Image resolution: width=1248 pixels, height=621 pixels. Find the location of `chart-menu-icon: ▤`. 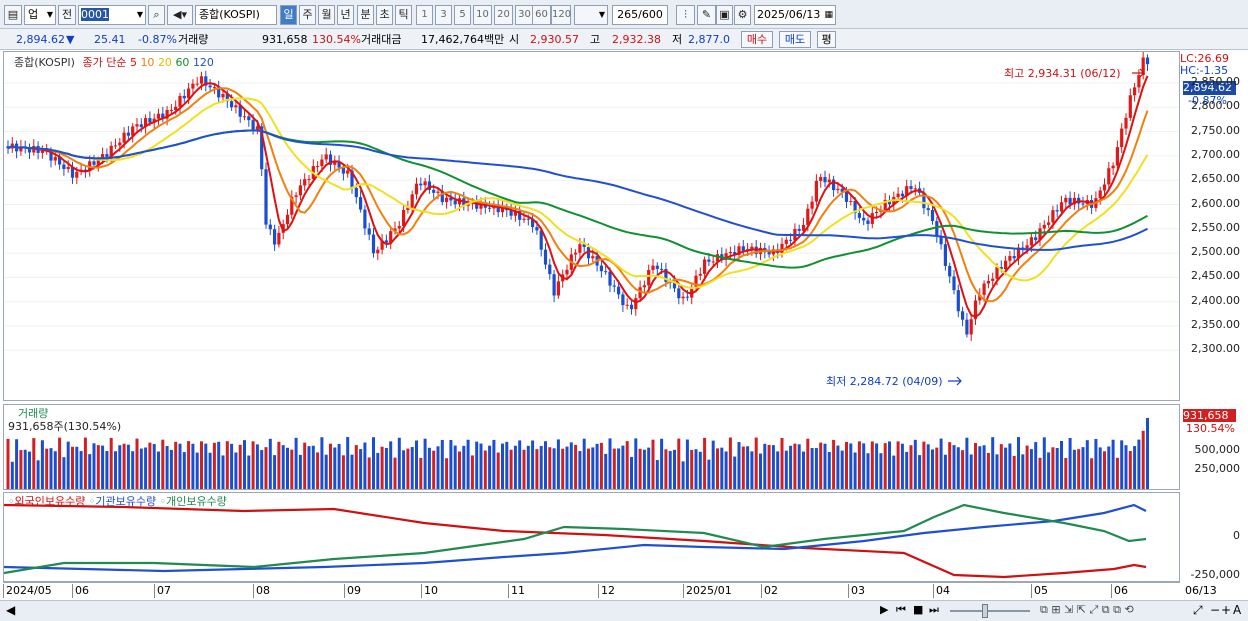

chart-menu-icon: ▤ is located at coordinates (13, 15).